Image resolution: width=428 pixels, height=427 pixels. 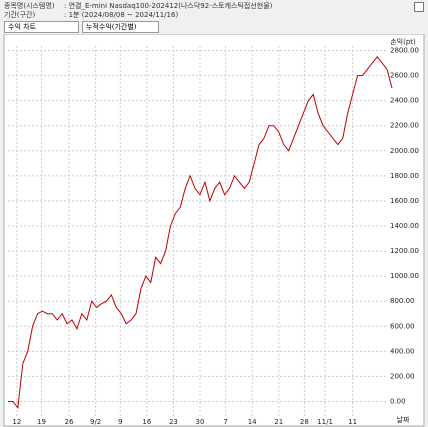 What do you see at coordinates (121, 15) in the screenshot?
I see `header-value: : 1분 (2024/08/08 ~ 2024/11/16)` at bounding box center [121, 15].